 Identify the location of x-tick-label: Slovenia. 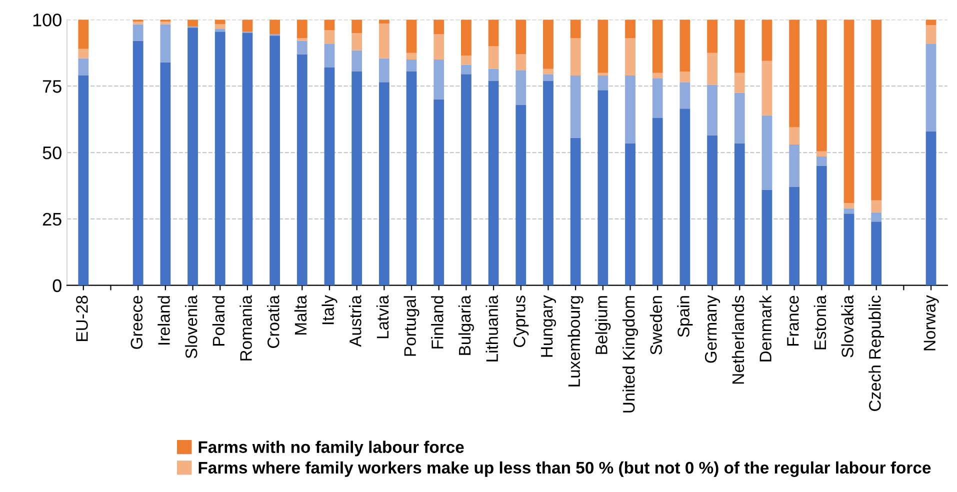
(191, 326).